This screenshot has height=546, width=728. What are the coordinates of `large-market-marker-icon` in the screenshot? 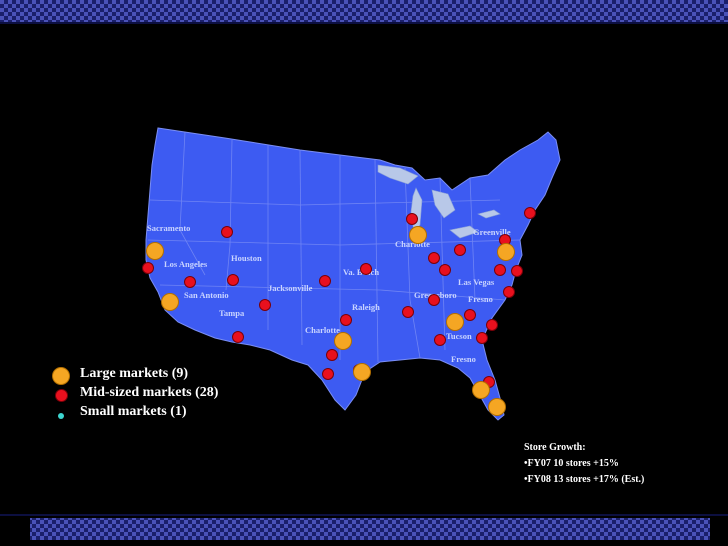 It's located at (61, 376).